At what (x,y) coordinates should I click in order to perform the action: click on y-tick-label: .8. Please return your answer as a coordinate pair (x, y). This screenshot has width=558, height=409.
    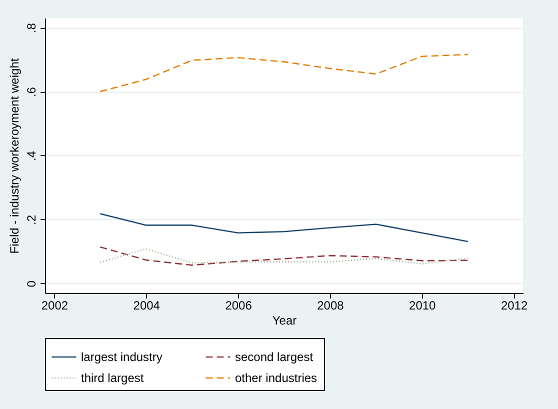
    Looking at the image, I should click on (31, 28).